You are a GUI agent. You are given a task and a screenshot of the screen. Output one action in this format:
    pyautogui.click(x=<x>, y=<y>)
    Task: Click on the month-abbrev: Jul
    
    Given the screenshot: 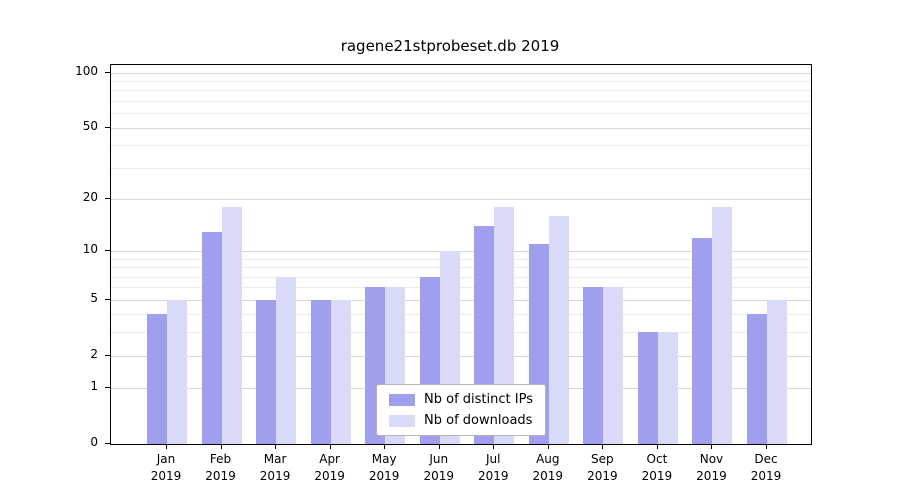 What is the action you would take?
    pyautogui.click(x=493, y=459)
    